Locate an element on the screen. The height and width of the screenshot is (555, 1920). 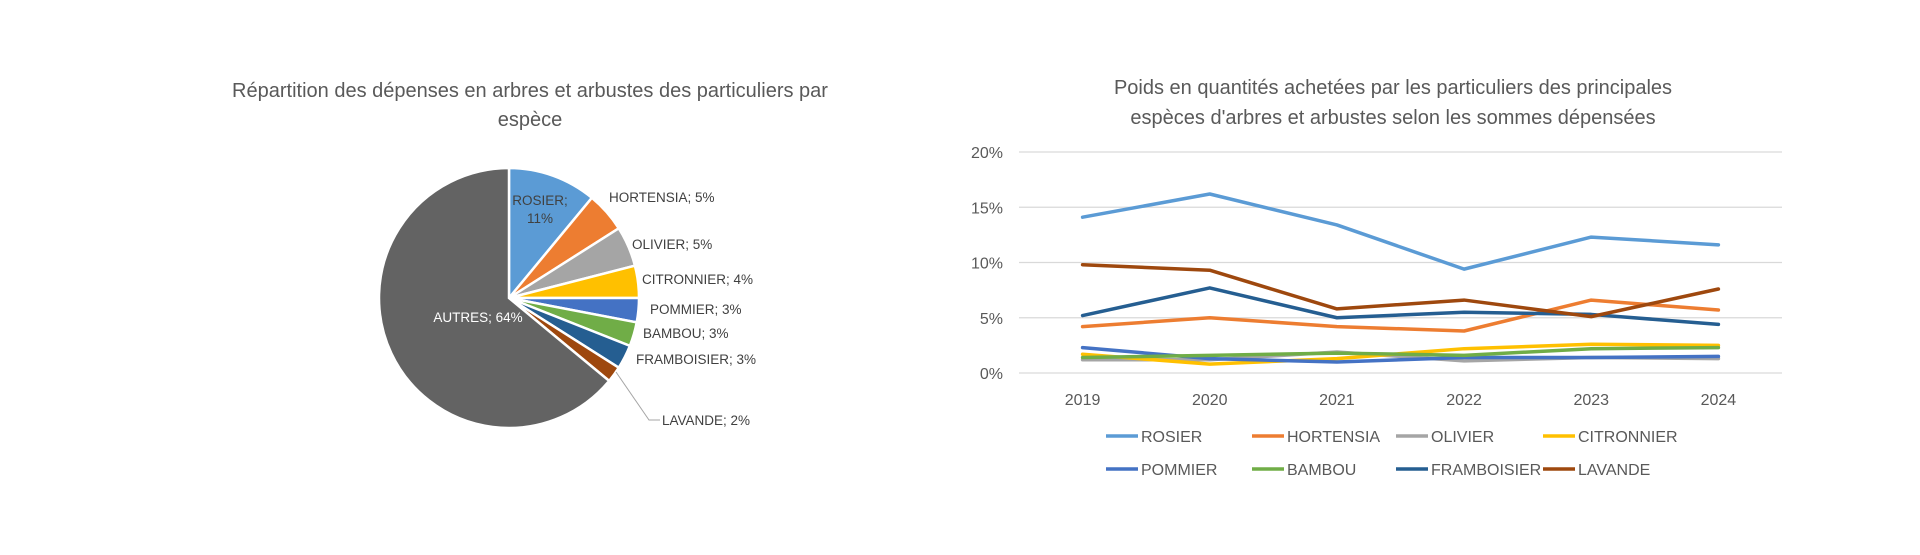
pie-label-olivier: OLIVIER; 5% is located at coordinates (672, 244).